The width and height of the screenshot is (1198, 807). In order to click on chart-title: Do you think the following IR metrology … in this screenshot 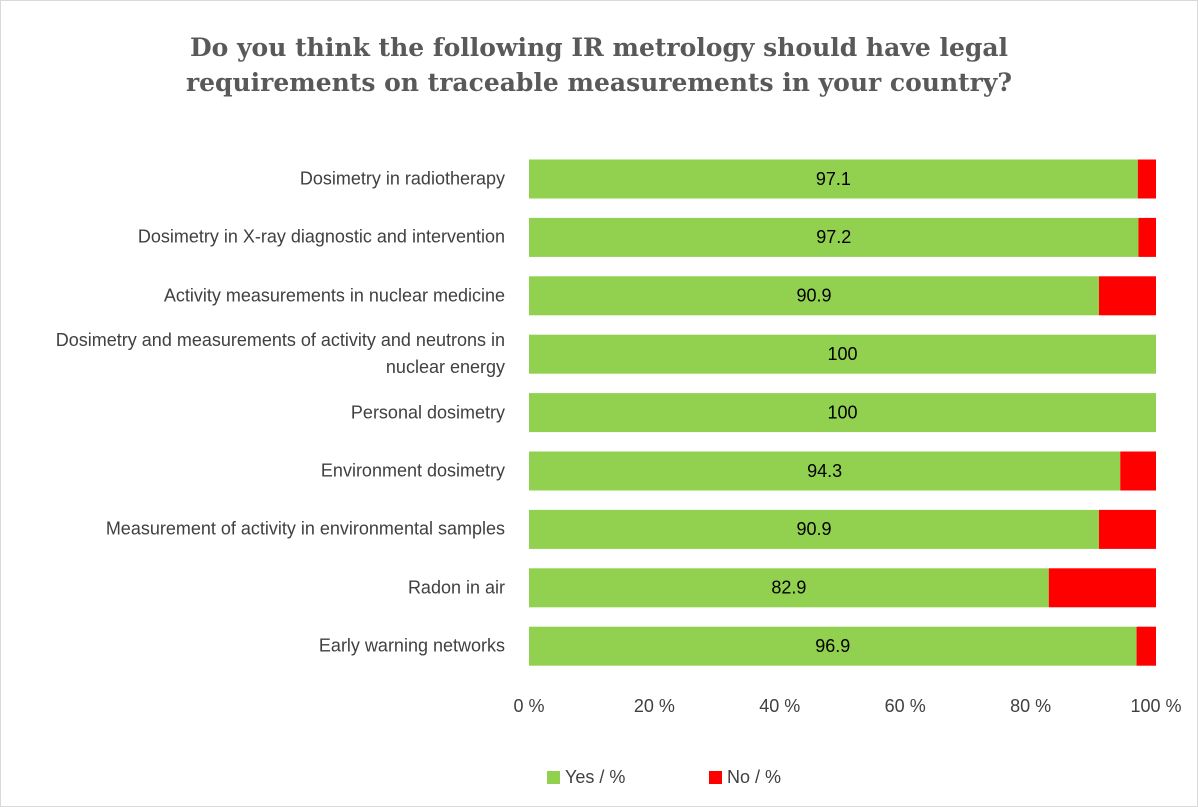, I will do `click(599, 65)`.